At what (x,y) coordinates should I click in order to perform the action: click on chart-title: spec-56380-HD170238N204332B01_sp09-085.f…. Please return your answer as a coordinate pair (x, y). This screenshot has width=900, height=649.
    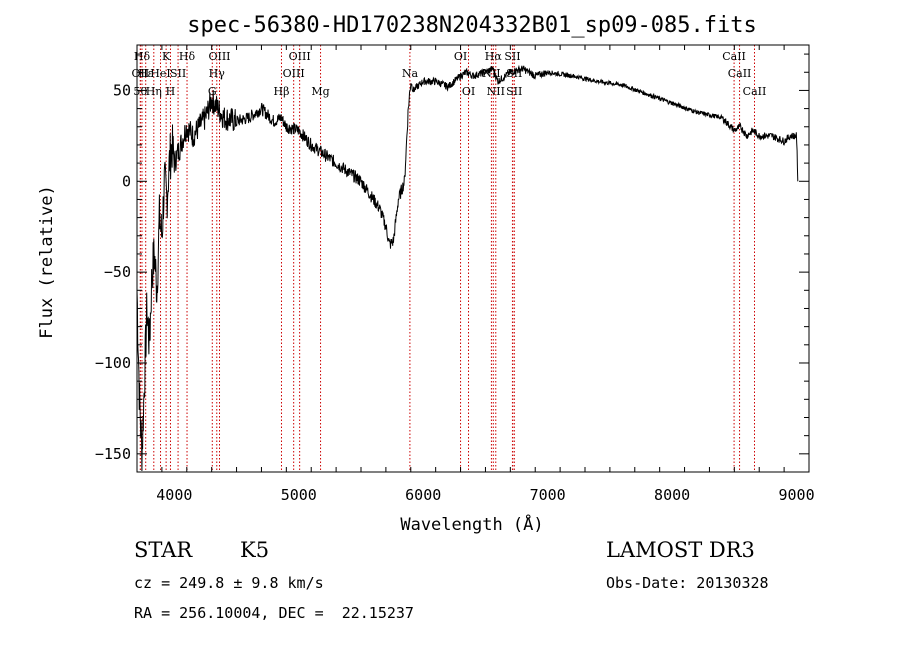
    Looking at the image, I should click on (472, 25).